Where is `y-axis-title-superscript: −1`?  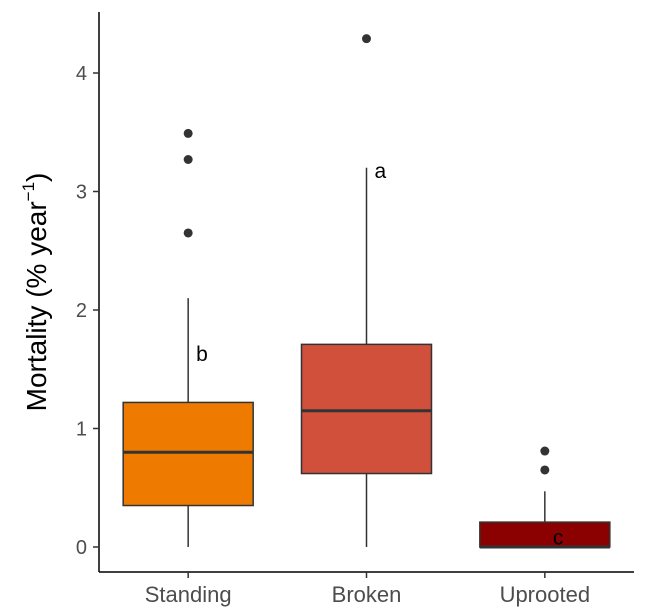
y-axis-title-superscript: −1 is located at coordinates (28, 191).